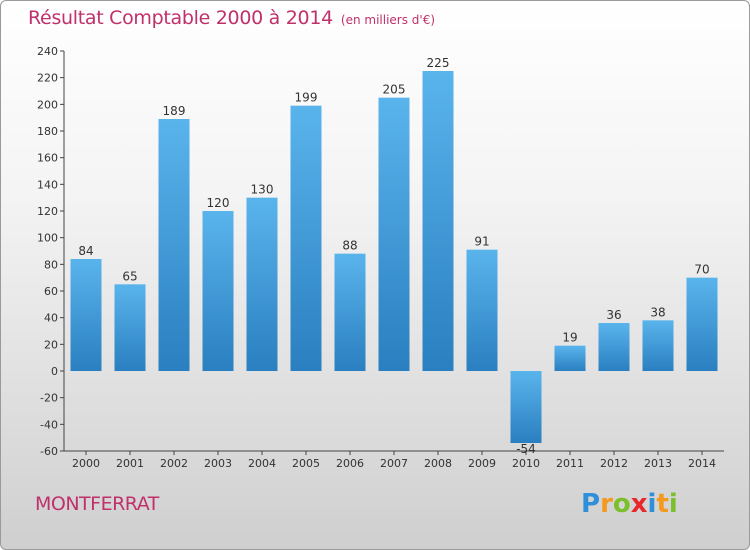 Image resolution: width=750 pixels, height=550 pixels. I want to click on y-tick-label: 80, so click(51, 264).